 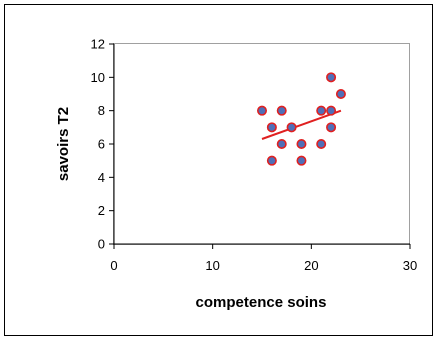 I want to click on y-axis-title: savoirs T2, so click(x=63, y=144).